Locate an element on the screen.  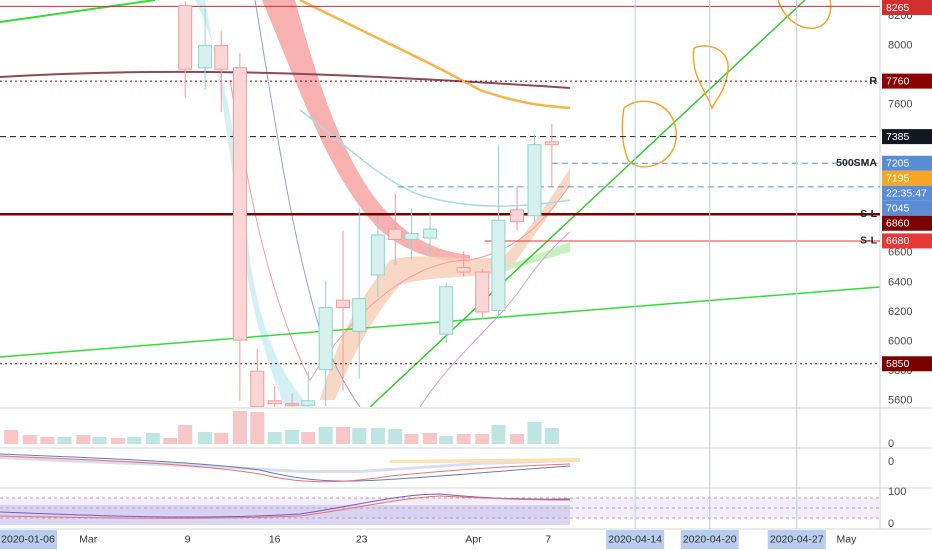
level-label: 7195 is located at coordinates (898, 179).